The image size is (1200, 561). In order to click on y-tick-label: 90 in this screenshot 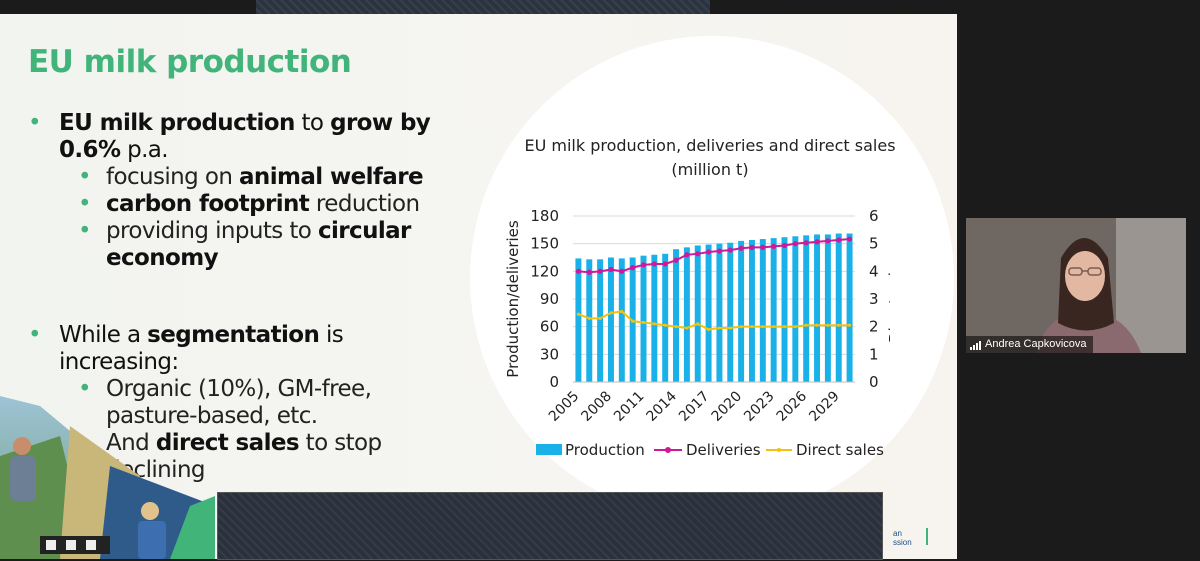, I will do `click(549, 299)`.